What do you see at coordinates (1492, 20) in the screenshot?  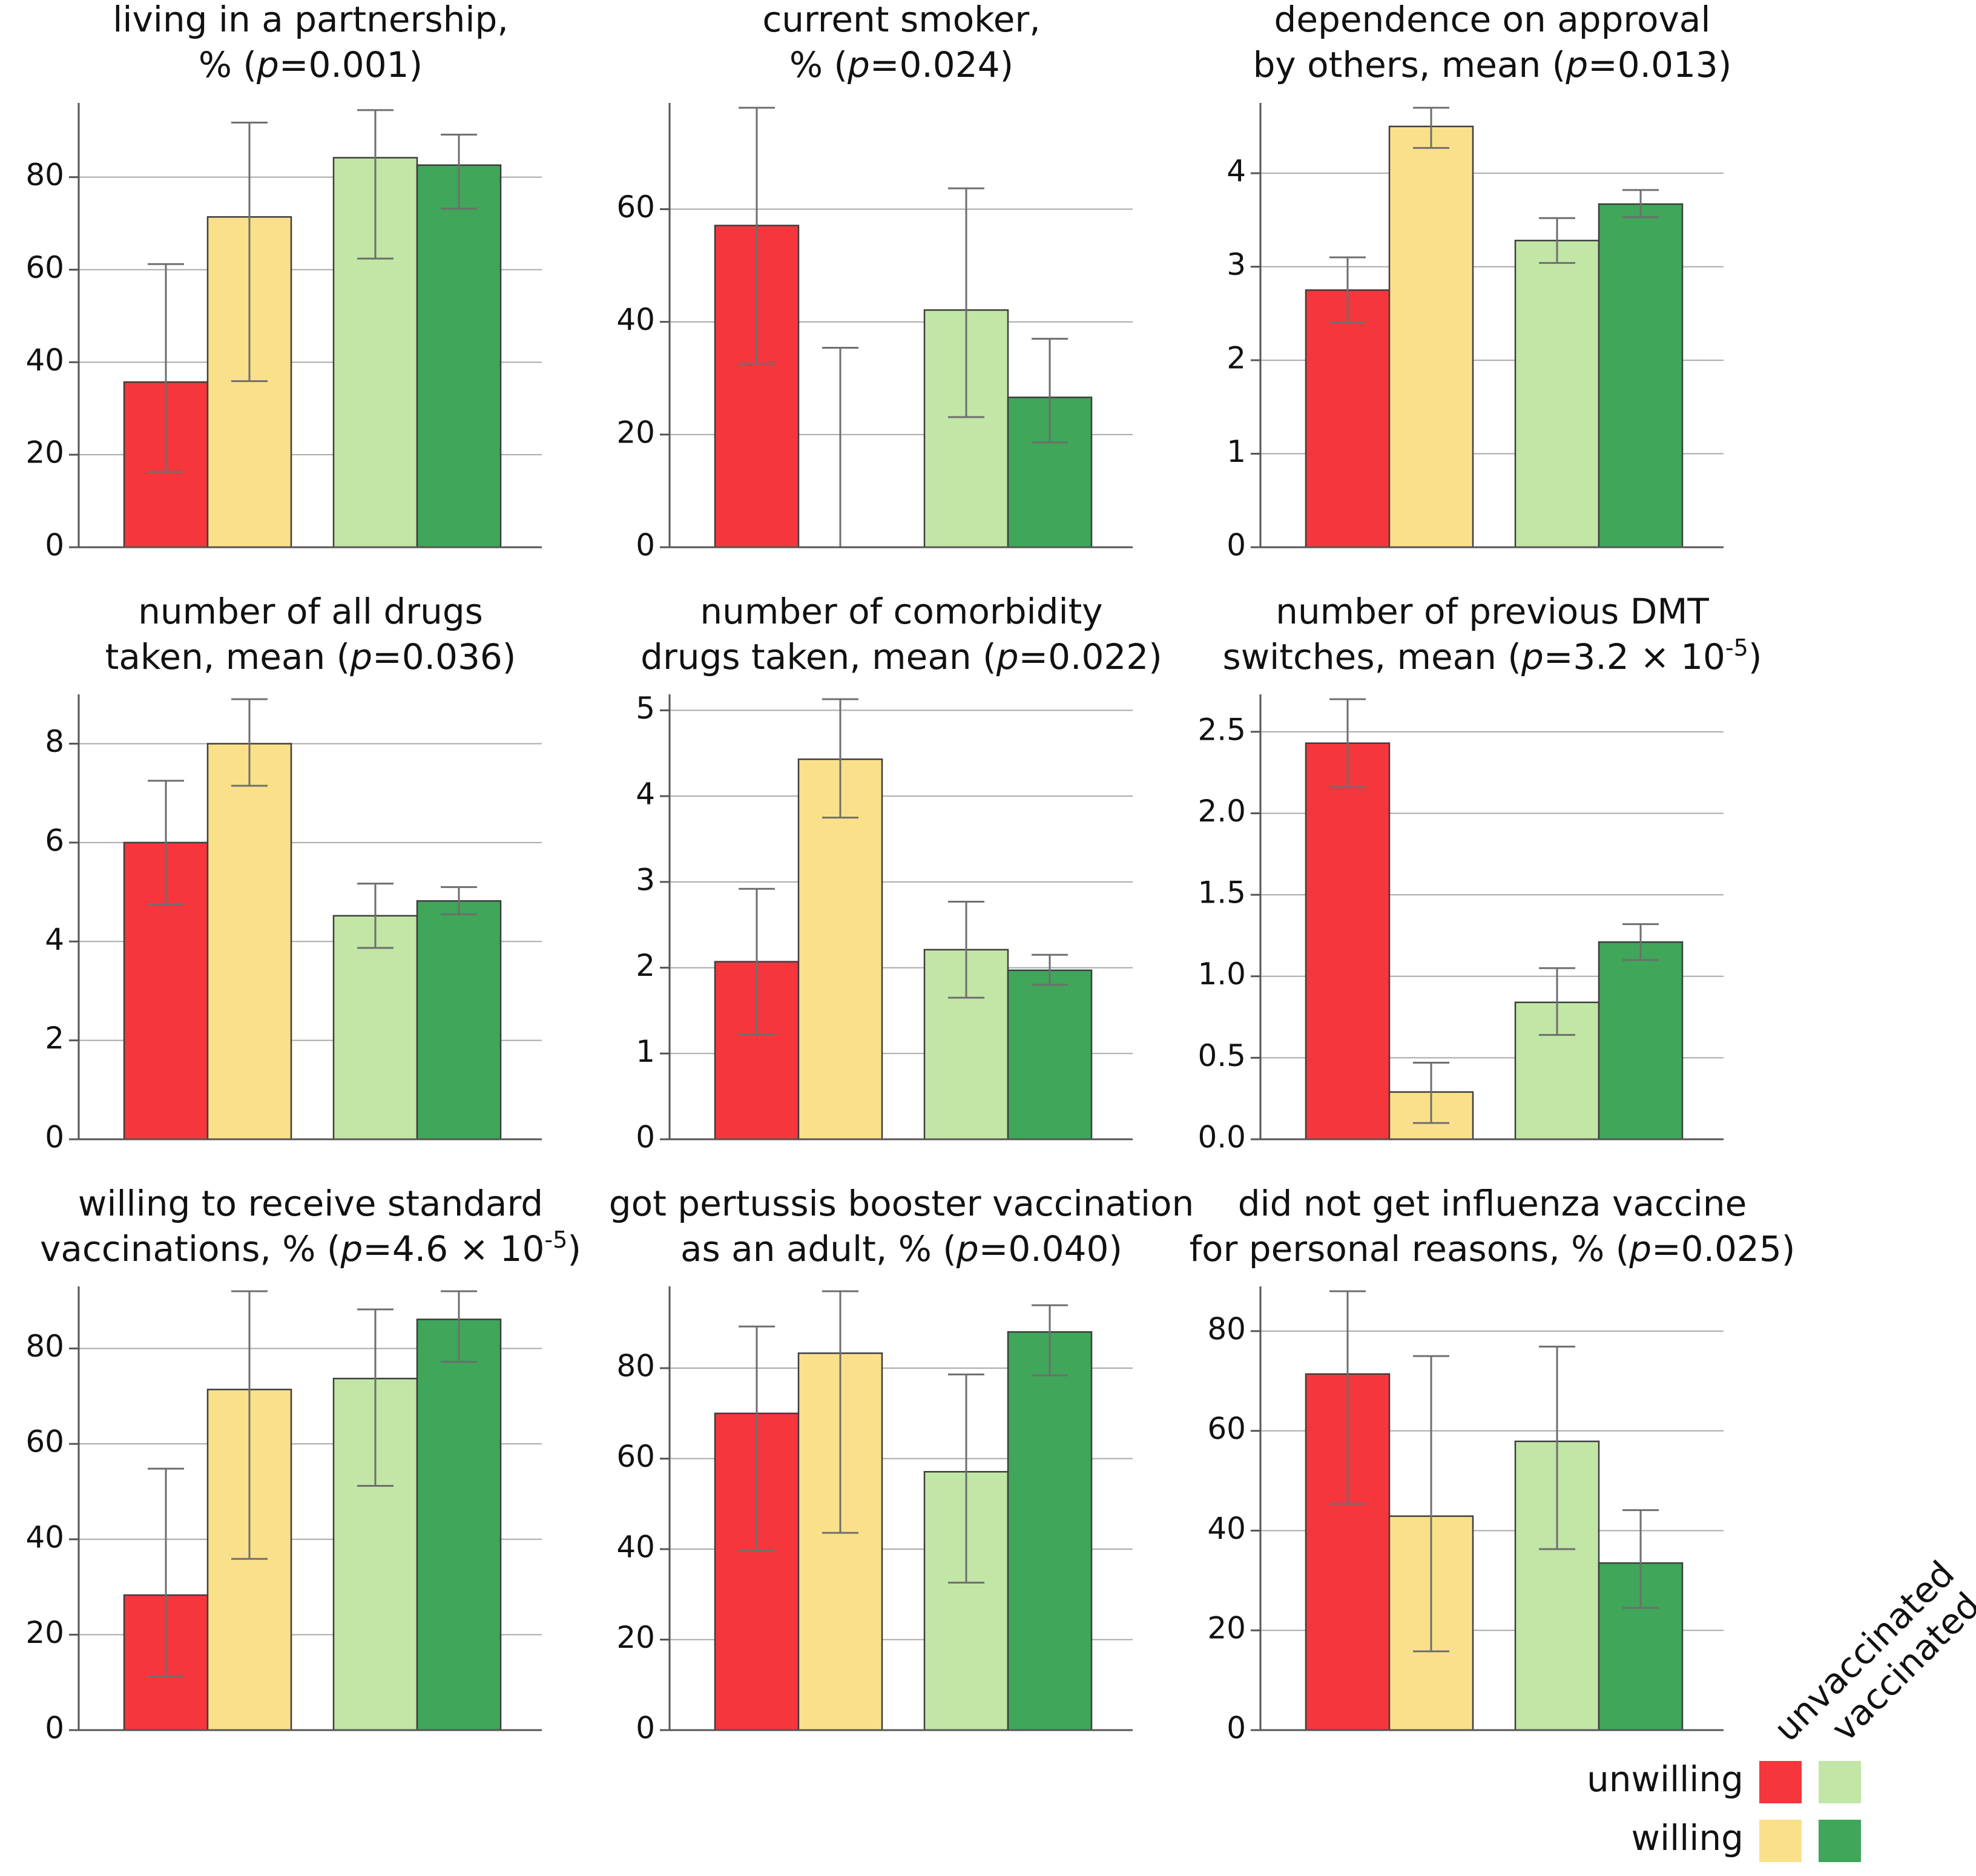 I see `chart-title-line-1: dependence on approval` at bounding box center [1492, 20].